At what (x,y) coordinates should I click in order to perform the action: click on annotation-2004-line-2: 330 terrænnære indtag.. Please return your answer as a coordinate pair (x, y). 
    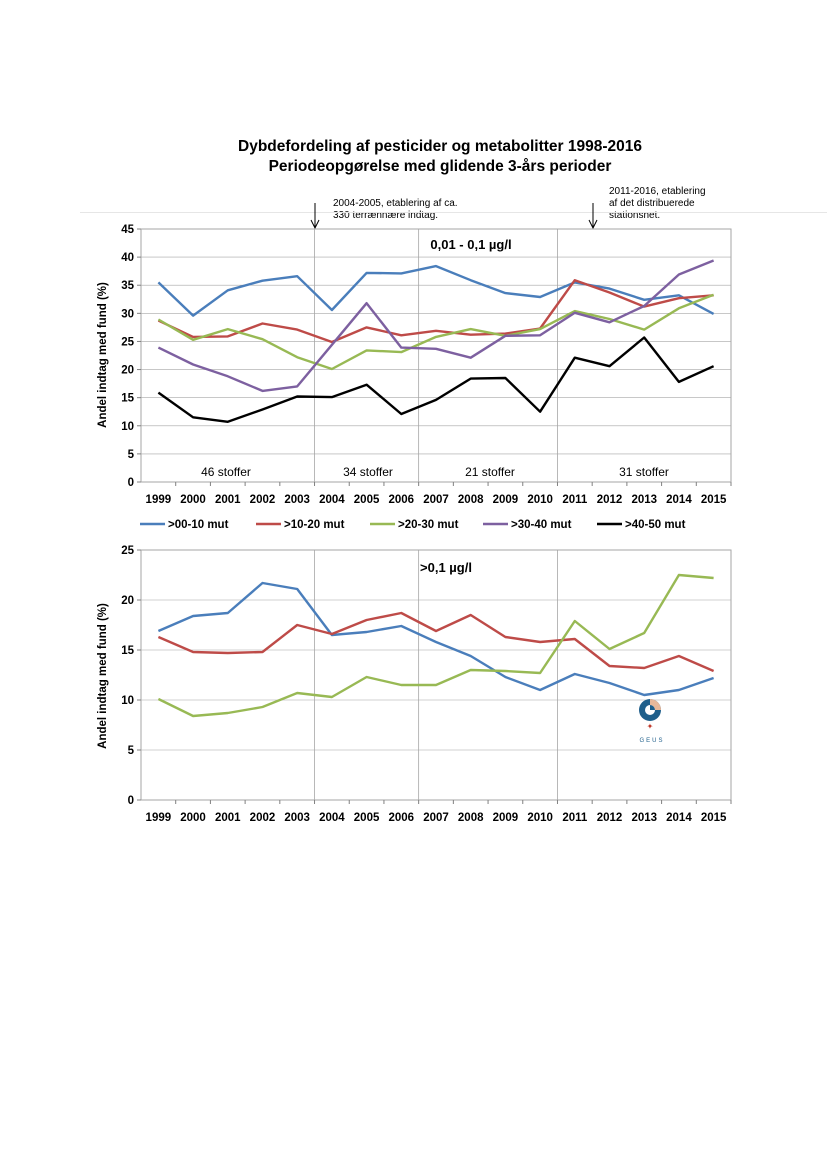
    Looking at the image, I should click on (386, 215).